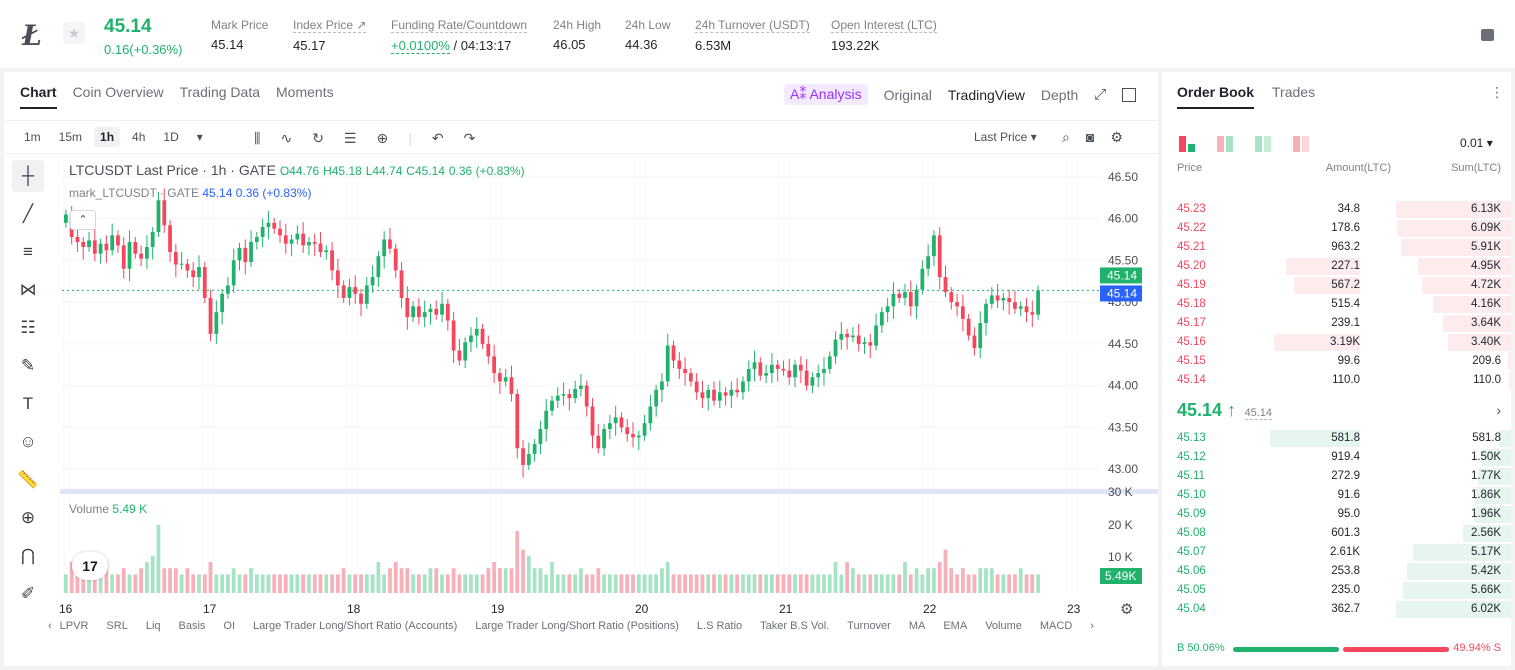  What do you see at coordinates (74, 33) in the screenshot?
I see `favorite-star-icon: ★` at bounding box center [74, 33].